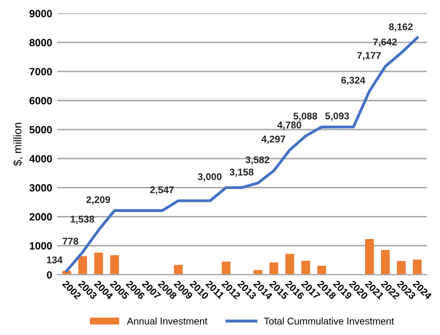 Image resolution: width=440 pixels, height=335 pixels. Describe the element at coordinates (40, 158) in the screenshot. I see `y-tick-label: 4000` at that location.